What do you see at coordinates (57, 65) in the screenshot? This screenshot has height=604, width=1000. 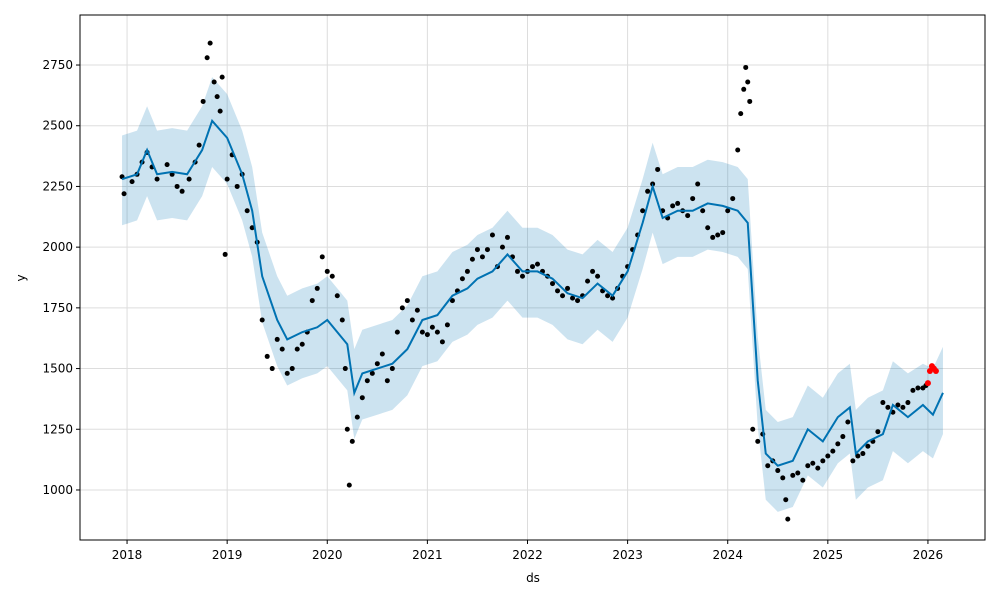 I see `y-tick-label: 2750` at bounding box center [57, 65].